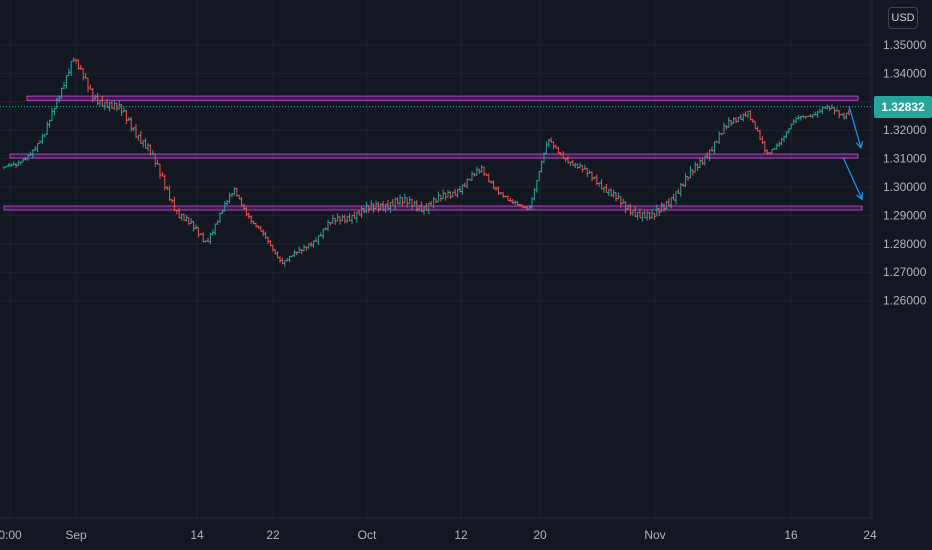 Image resolution: width=932 pixels, height=550 pixels. What do you see at coordinates (903, 18) in the screenshot?
I see `currency-button: USD` at bounding box center [903, 18].